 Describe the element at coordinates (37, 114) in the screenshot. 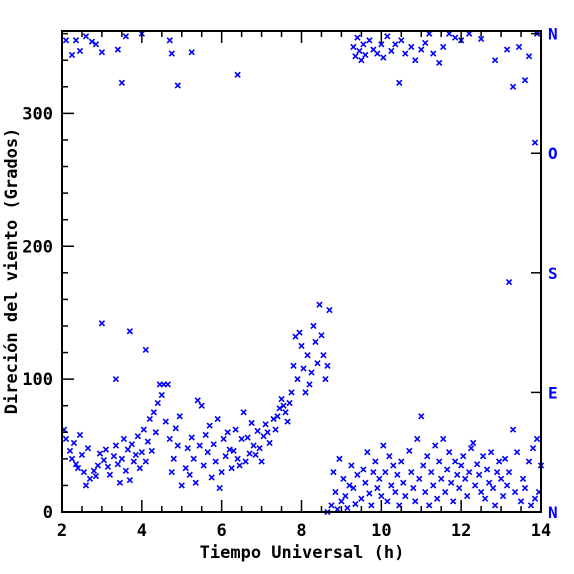

I see `y-tick-label: 300` at that location.